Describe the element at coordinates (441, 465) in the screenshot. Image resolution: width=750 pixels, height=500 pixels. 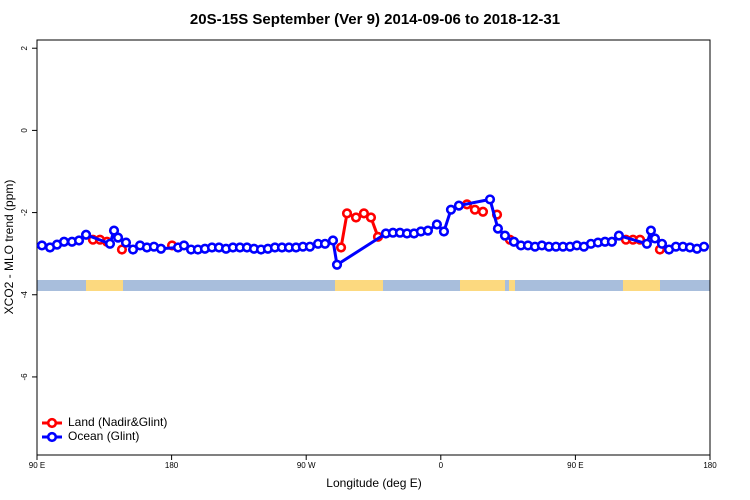
I see `x-tick-label: 0` at that location.